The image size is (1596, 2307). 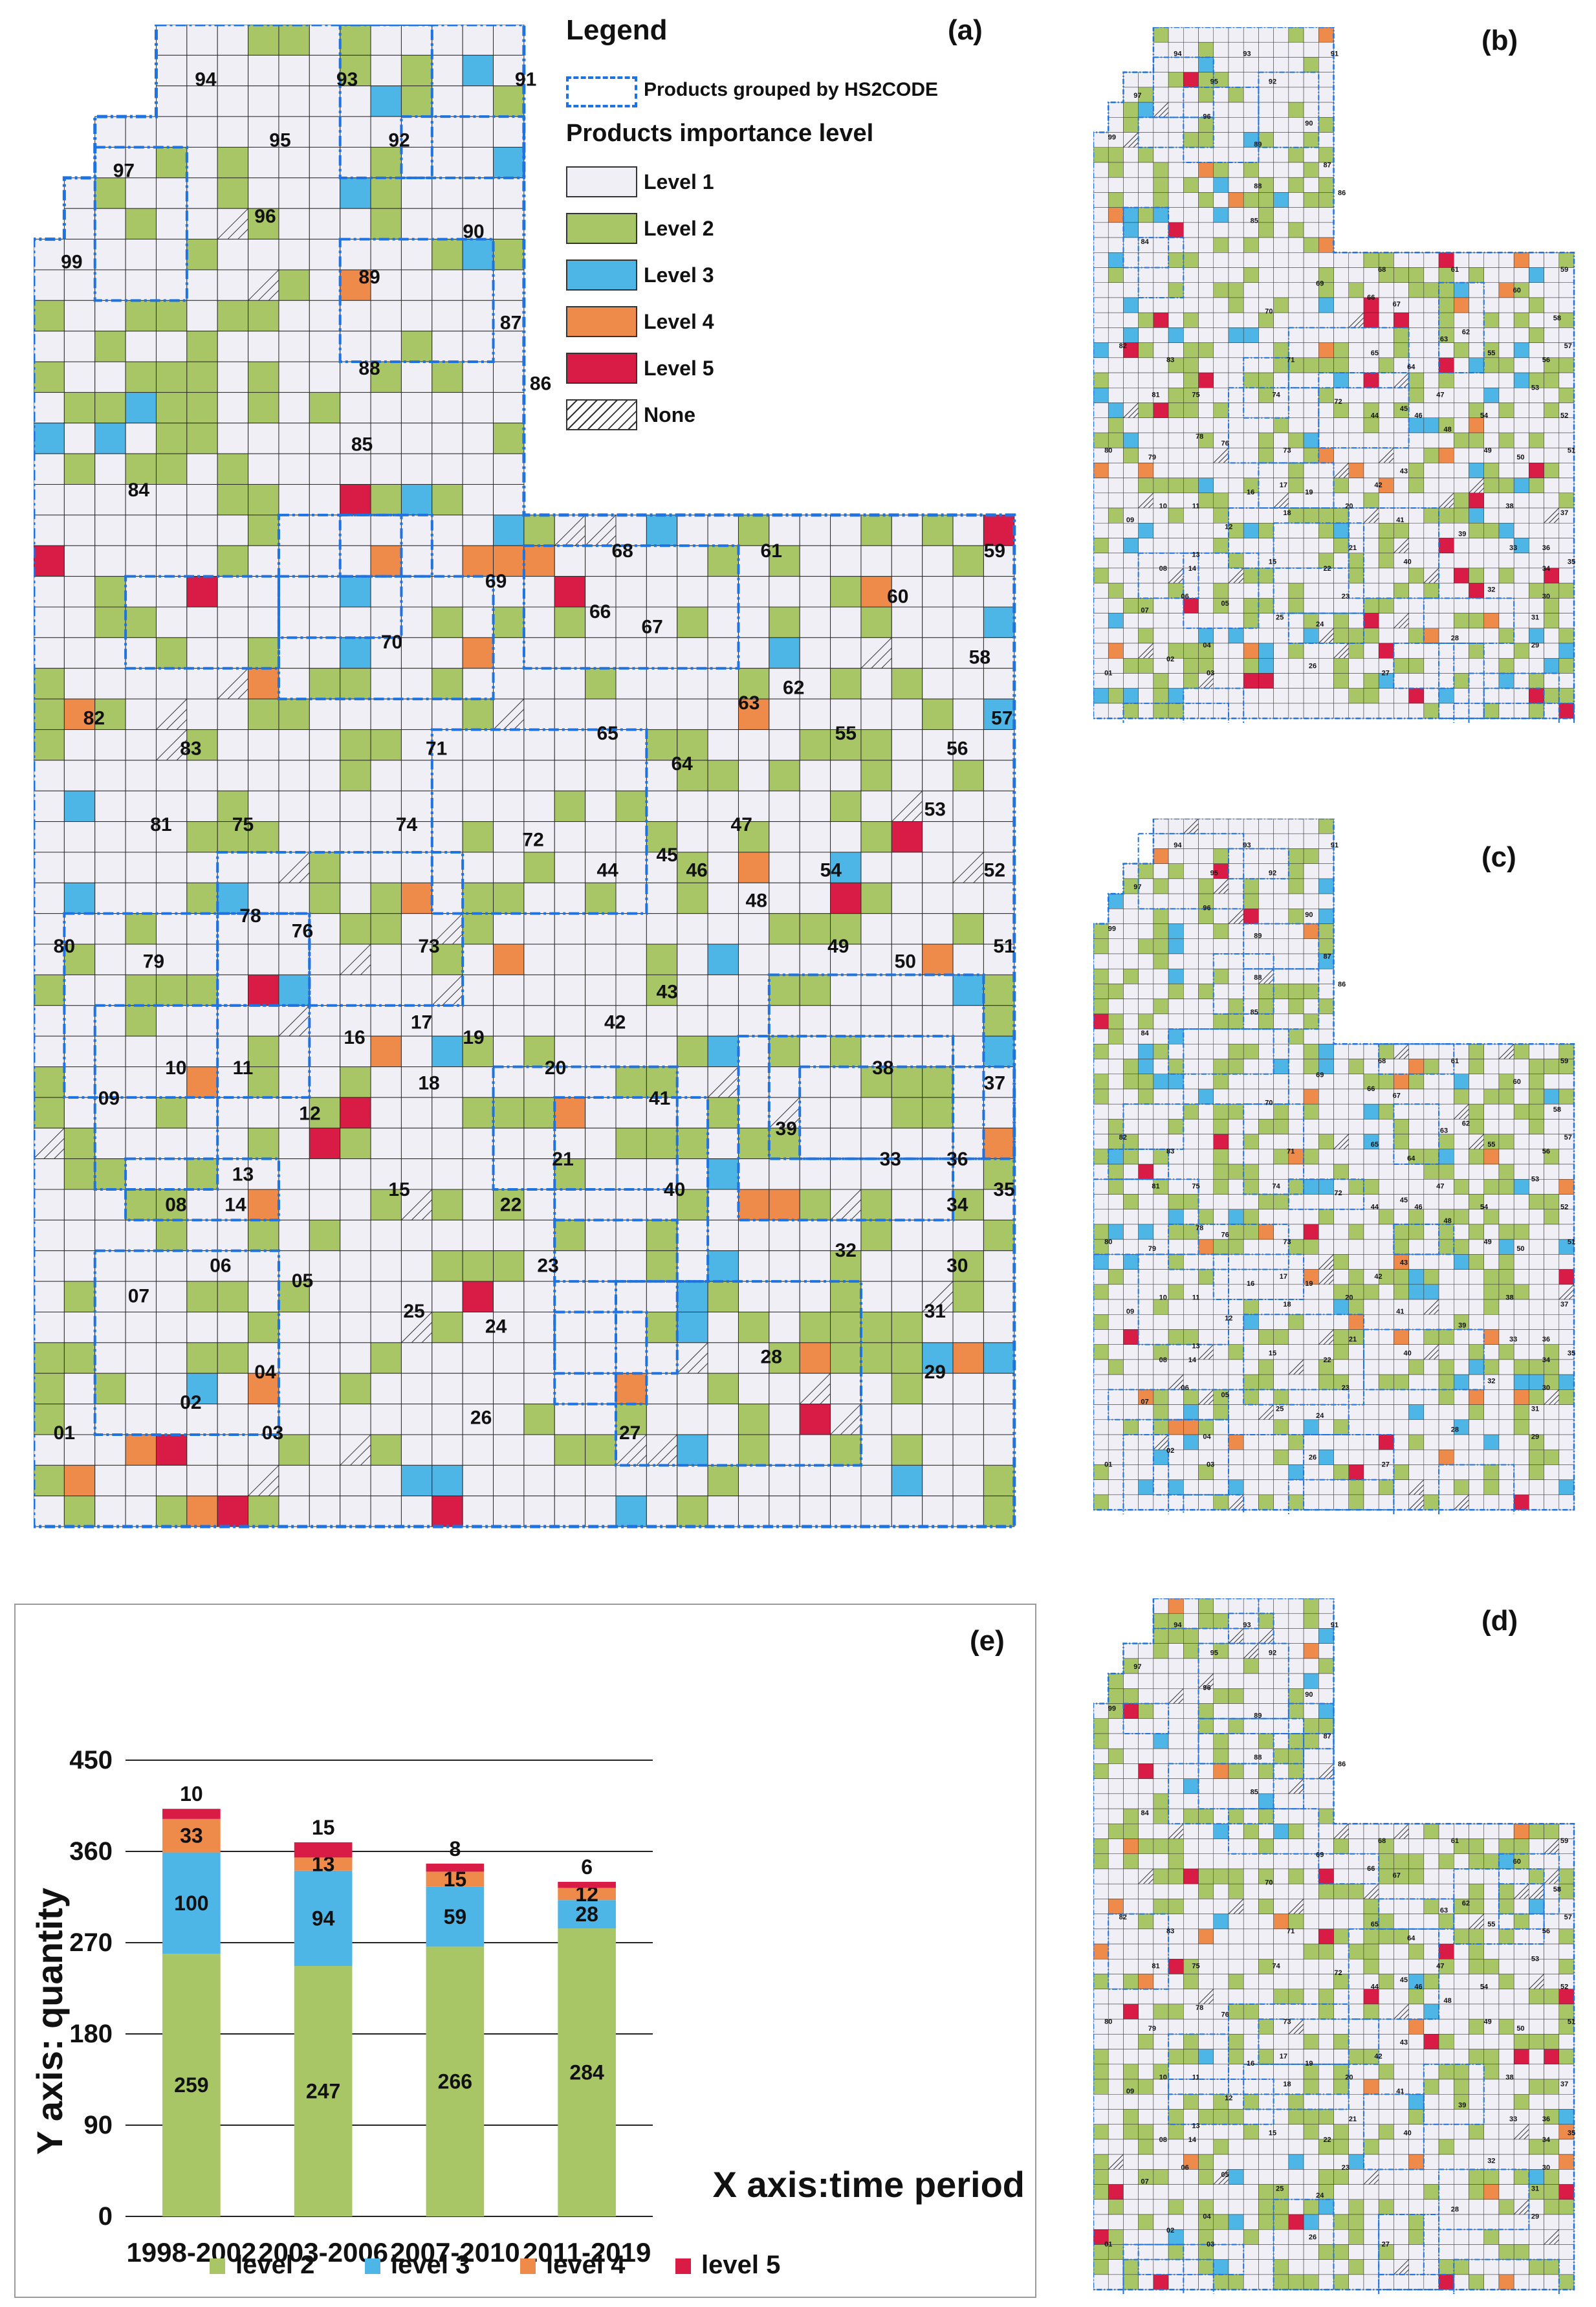 What do you see at coordinates (1178, 846) in the screenshot?
I see `hs2code-label: 94` at bounding box center [1178, 846].